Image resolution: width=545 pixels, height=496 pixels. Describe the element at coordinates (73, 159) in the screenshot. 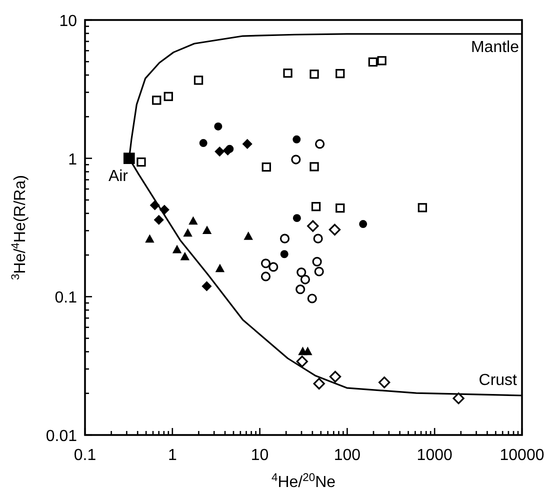

I see `y-tick-label: 1` at that location.